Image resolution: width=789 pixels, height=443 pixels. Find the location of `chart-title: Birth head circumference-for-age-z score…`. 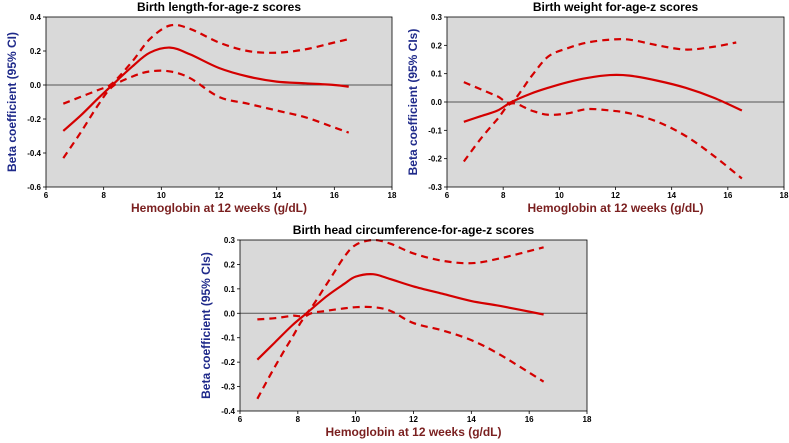

chart-title: Birth head circumference-for-age-z score… is located at coordinates (414, 230).